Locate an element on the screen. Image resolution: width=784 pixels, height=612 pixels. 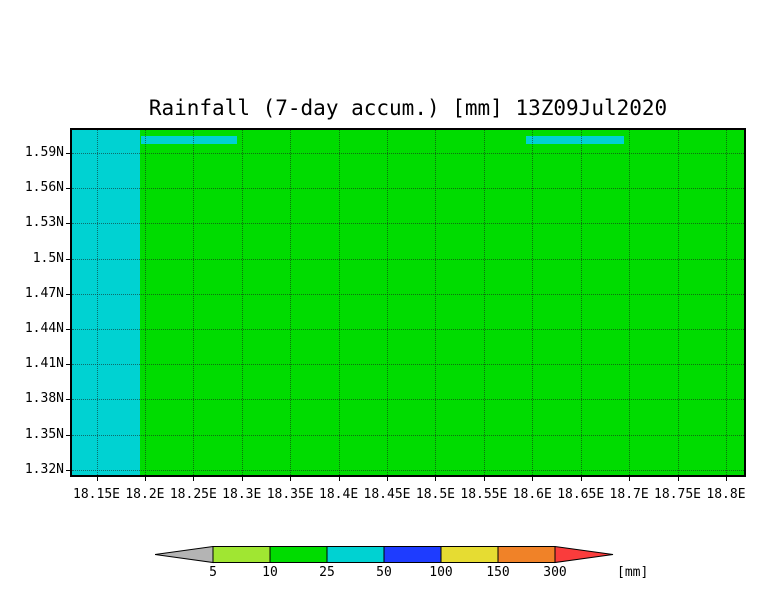
colorbar-boundary-label: 25 is located at coordinates (327, 572).